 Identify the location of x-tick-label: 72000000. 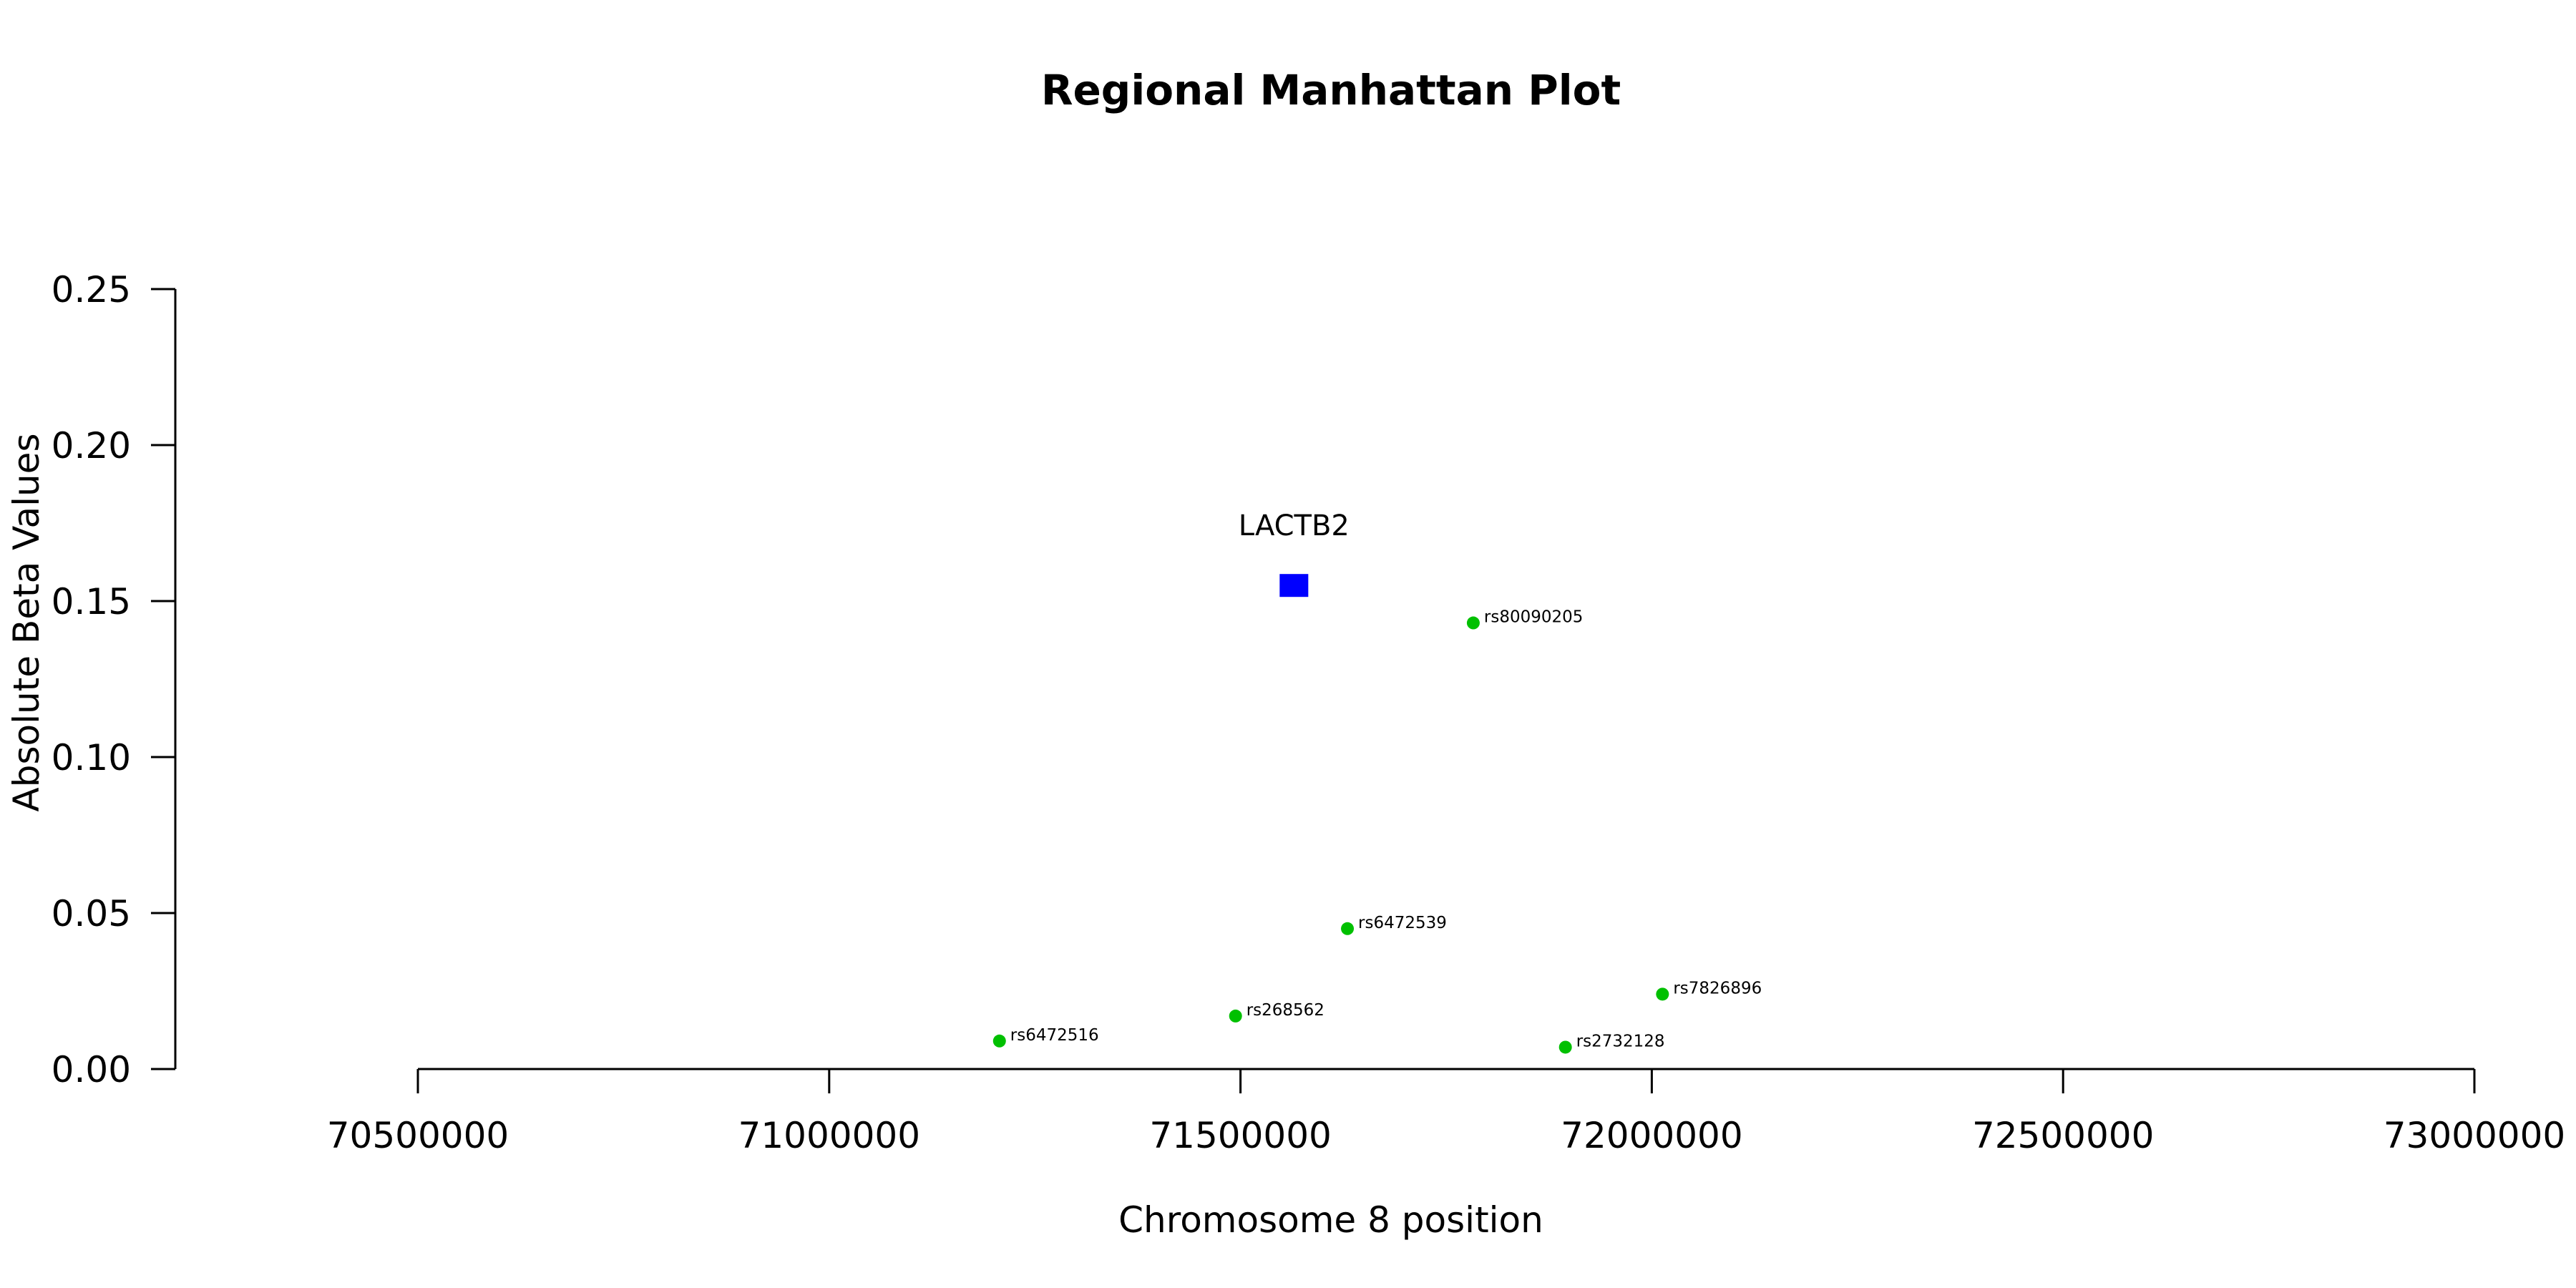
(1652, 1135).